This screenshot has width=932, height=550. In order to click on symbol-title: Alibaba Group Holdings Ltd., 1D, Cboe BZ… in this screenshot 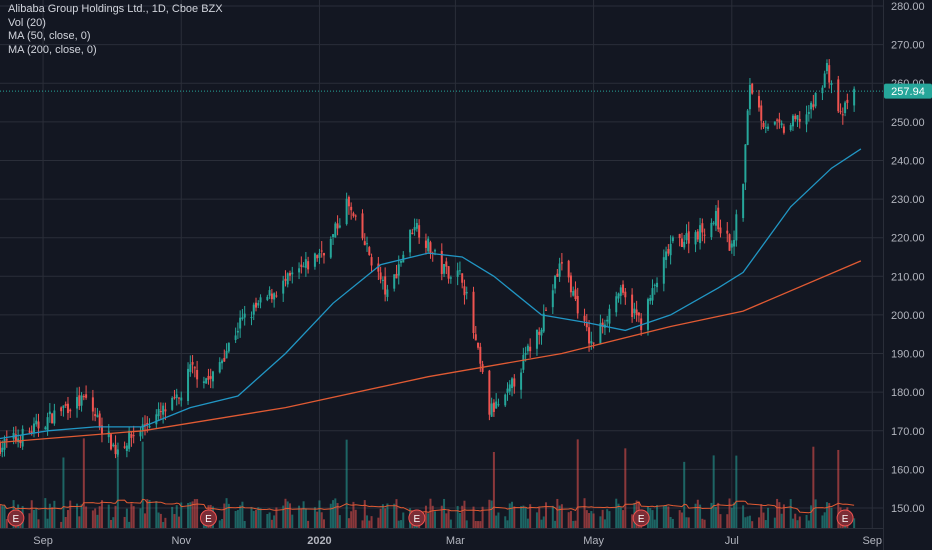, I will do `click(115, 9)`.